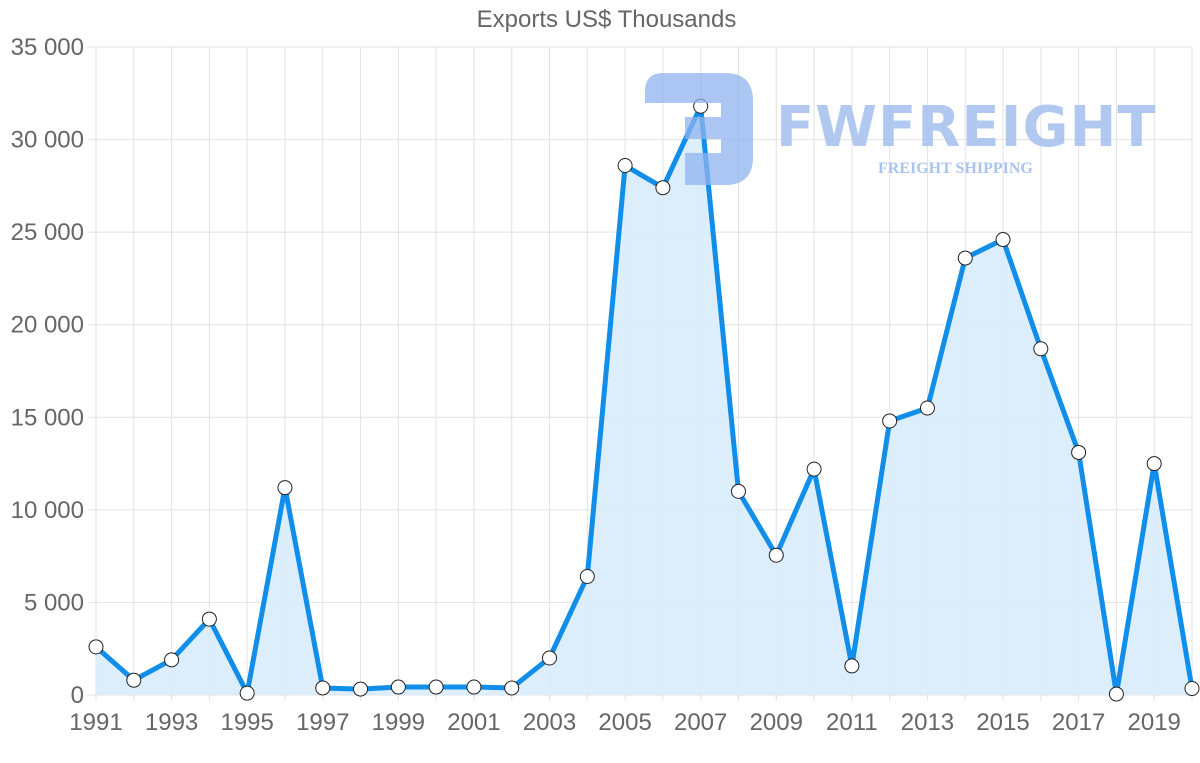 This screenshot has height=763, width=1200. What do you see at coordinates (624, 722) in the screenshot?
I see `x-tick-label: 2005` at bounding box center [624, 722].